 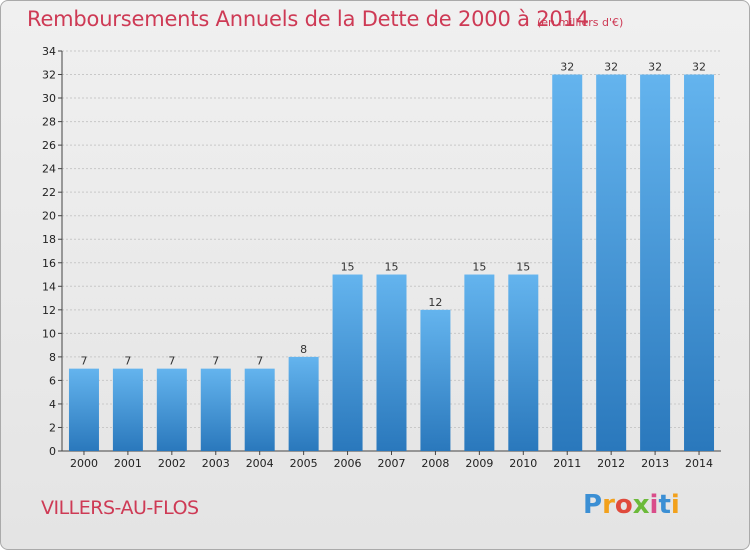 I want to click on x-tick-label: 2011, so click(x=567, y=463).